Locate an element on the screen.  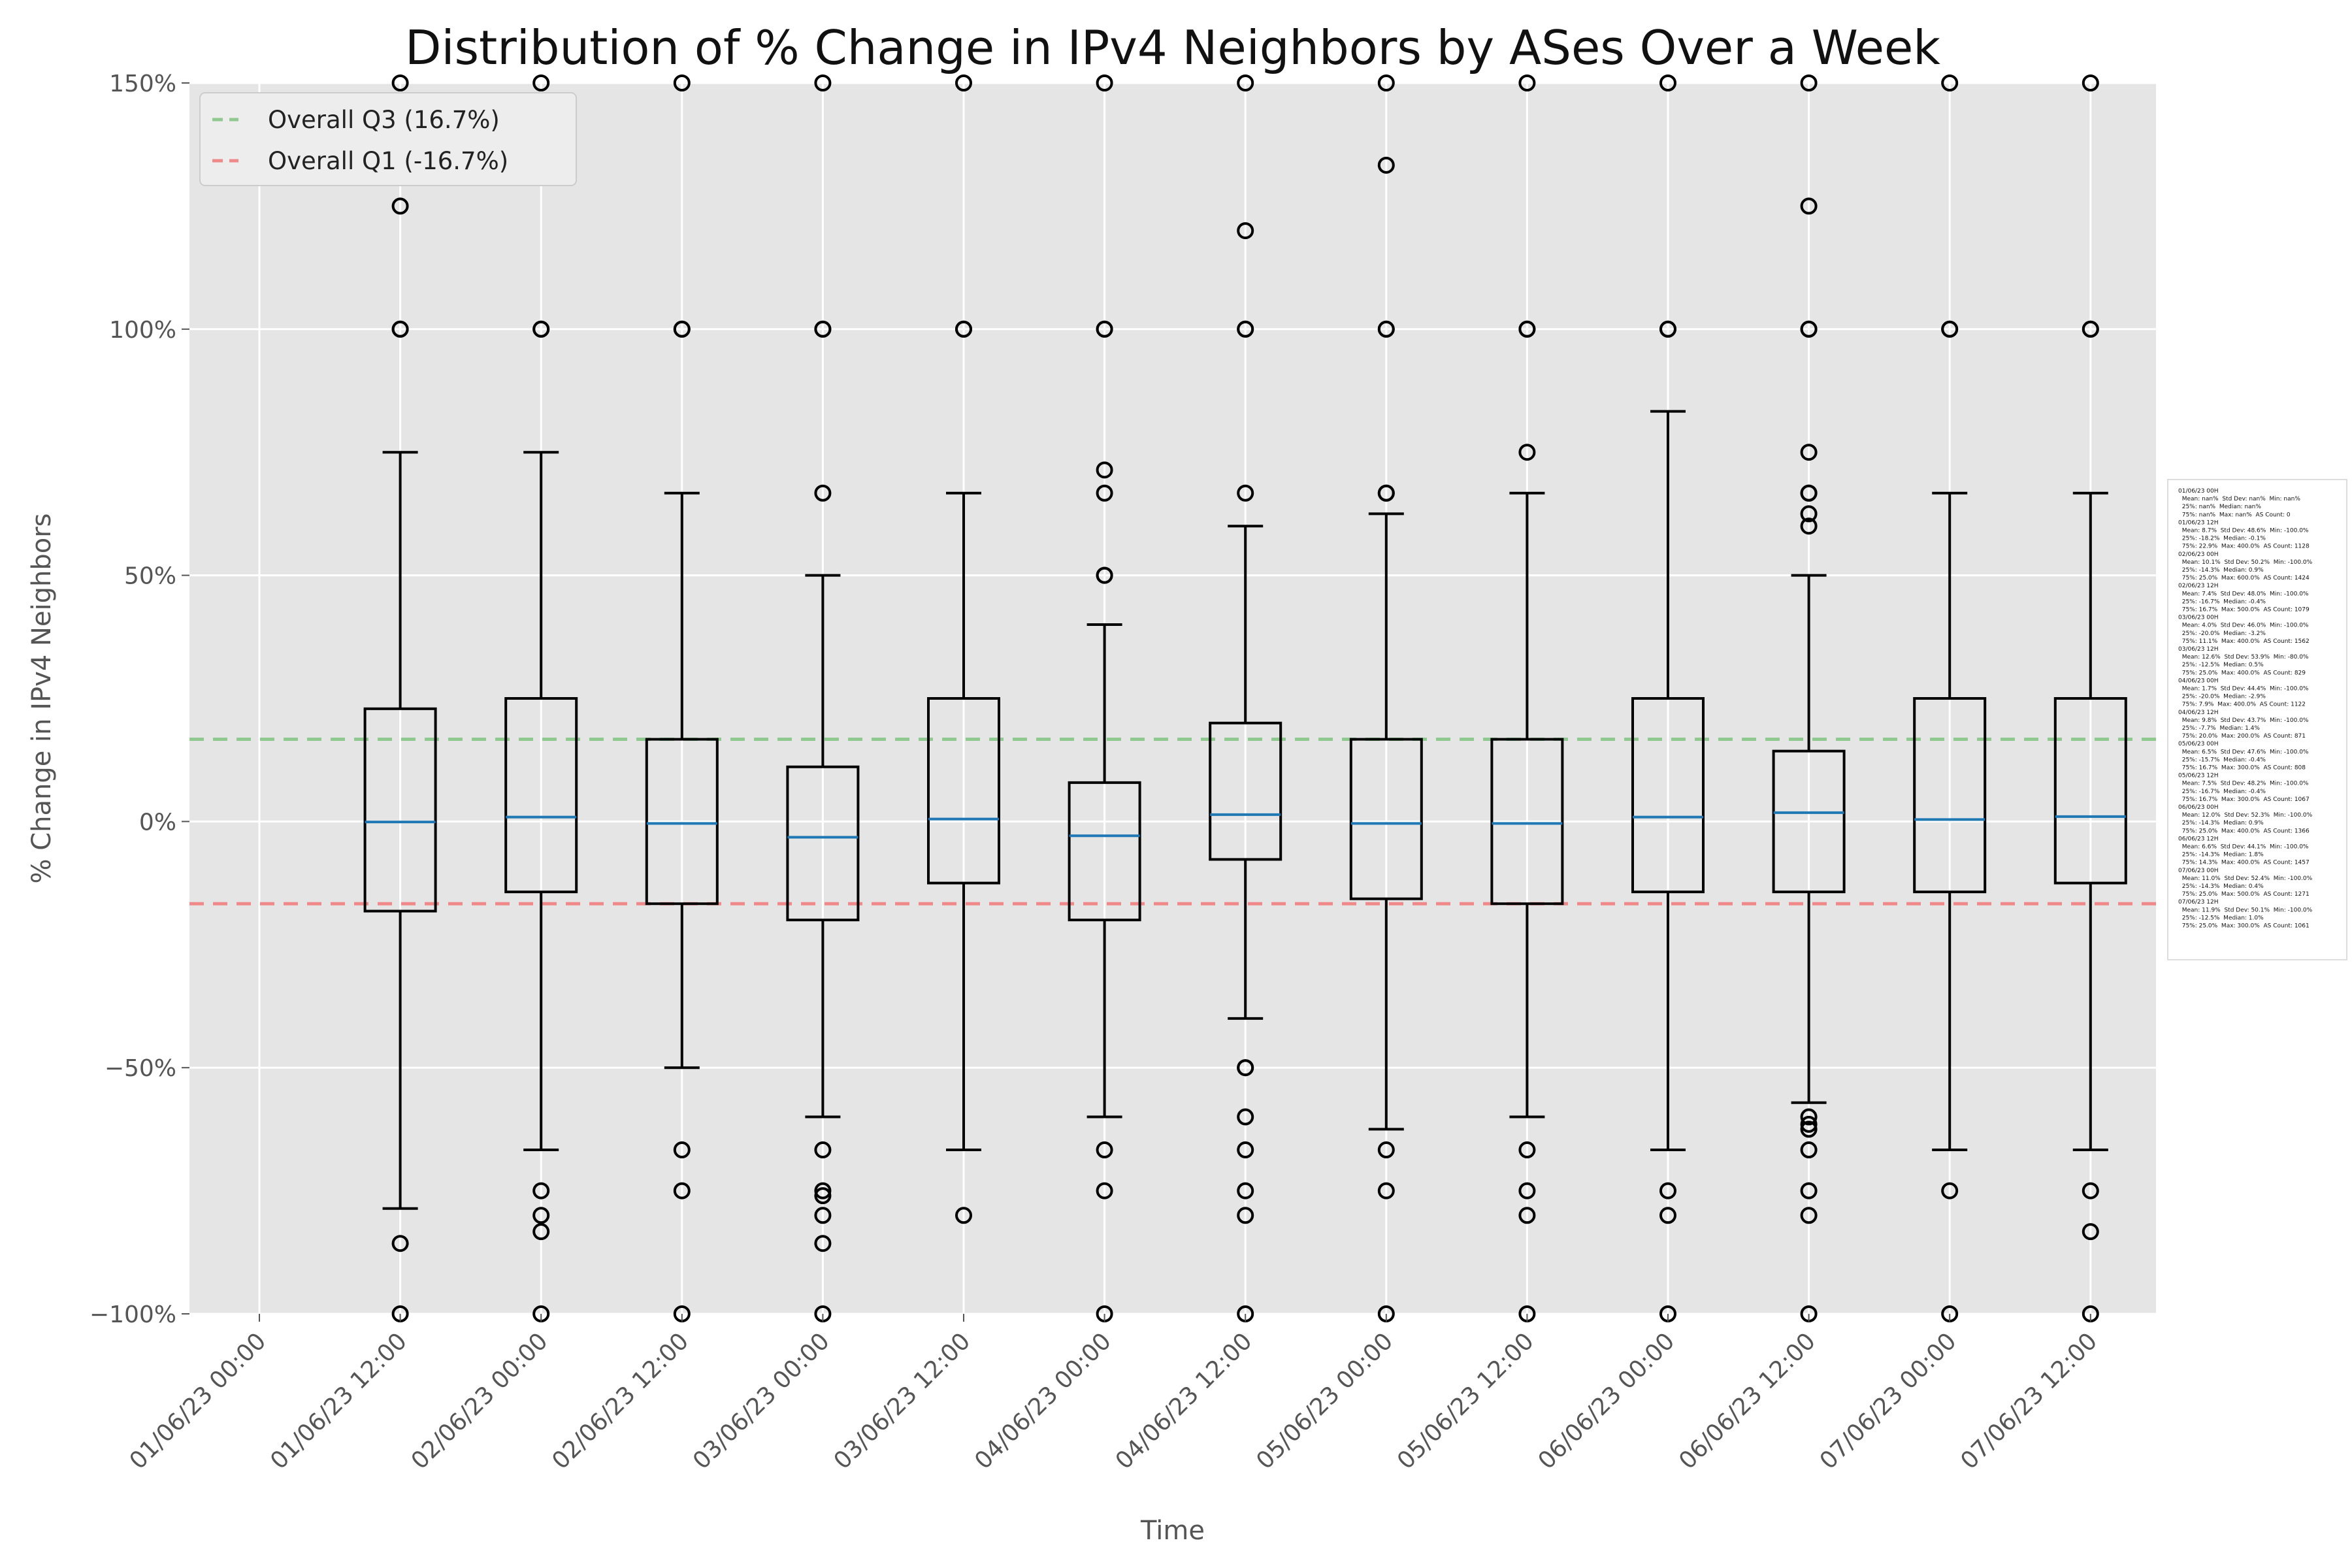
stats-line: 75%: 16.7% Max: 300.0% AS Count: 808 is located at coordinates (2242, 768).